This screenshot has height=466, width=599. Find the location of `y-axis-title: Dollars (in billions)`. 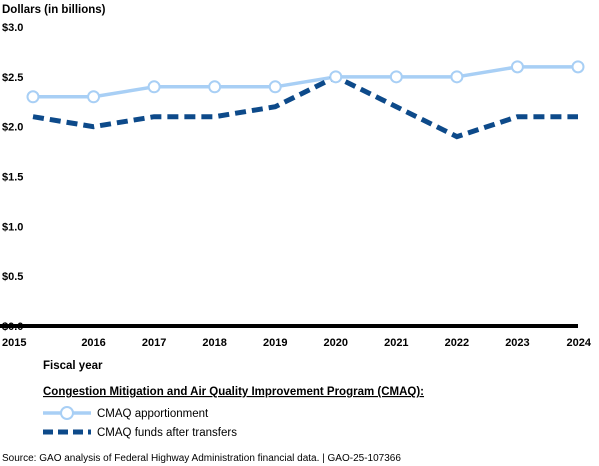

y-axis-title: Dollars (in billions) is located at coordinates (54, 10).